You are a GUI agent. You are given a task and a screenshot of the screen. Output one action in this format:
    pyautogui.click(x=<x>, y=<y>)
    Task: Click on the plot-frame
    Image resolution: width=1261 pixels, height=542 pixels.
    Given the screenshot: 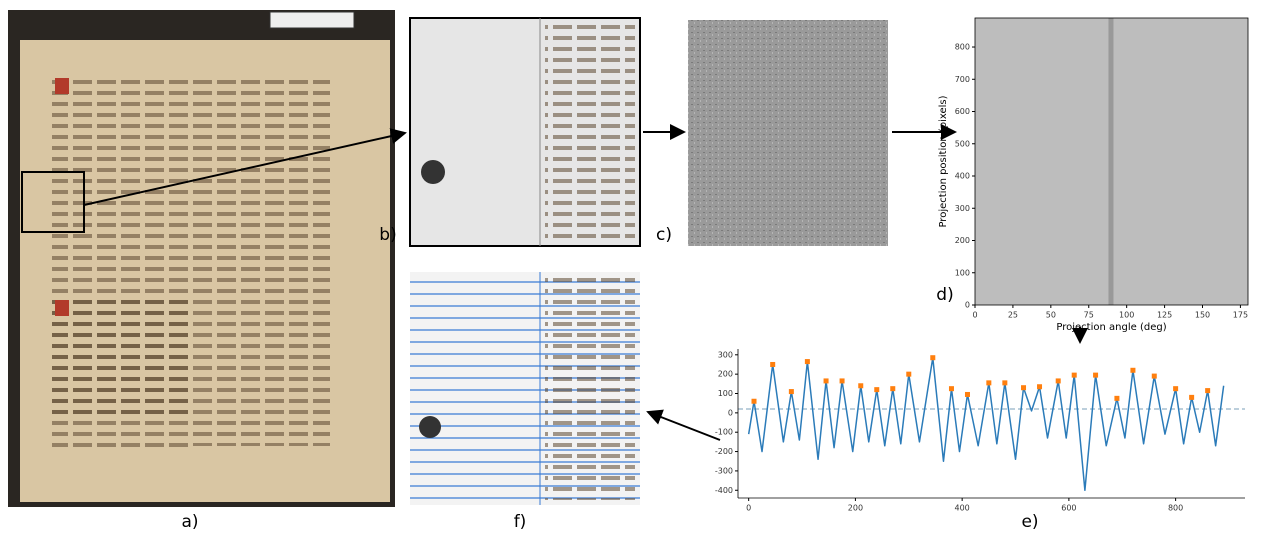 What is the action you would take?
    pyautogui.click(x=1111, y=161)
    